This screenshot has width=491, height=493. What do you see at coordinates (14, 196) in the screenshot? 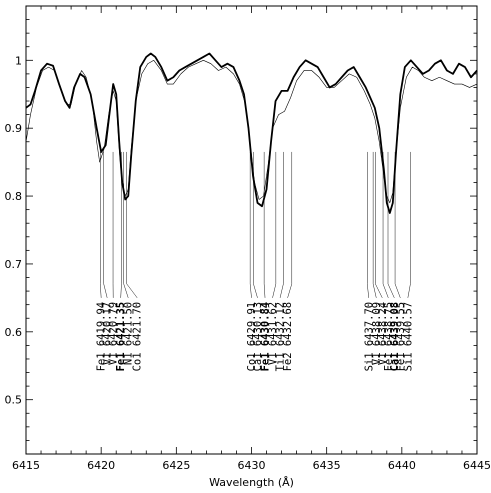
I see `y-tick-label: 0.8` at bounding box center [14, 196].